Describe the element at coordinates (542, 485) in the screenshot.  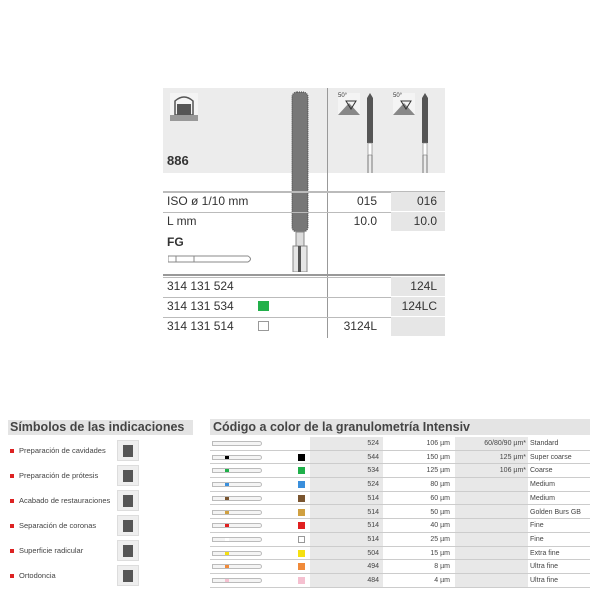
I see `grit-name: Medium` at that location.